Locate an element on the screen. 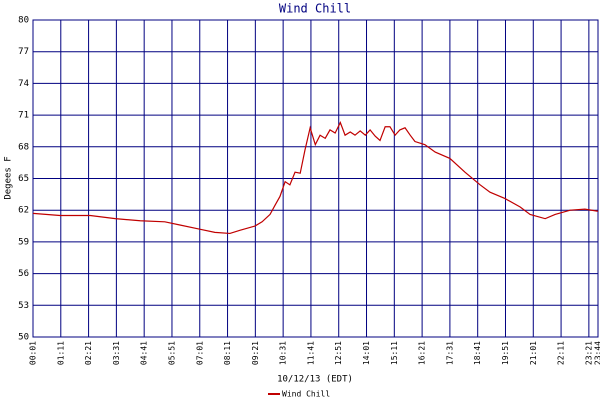  y-tick-label: 62 is located at coordinates (23, 211).